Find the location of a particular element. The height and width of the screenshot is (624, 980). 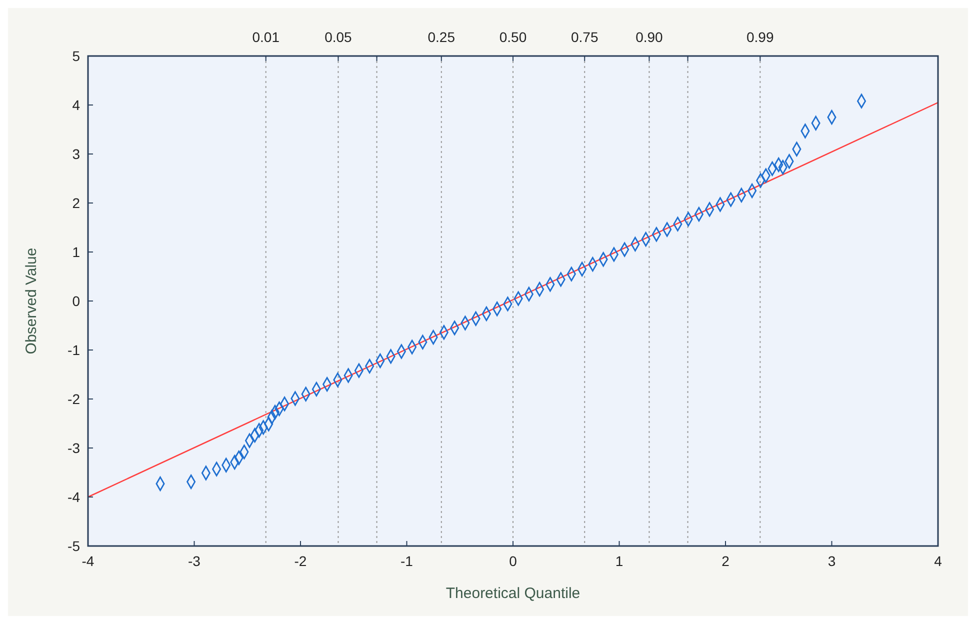

y-tick-label: -5 is located at coordinates (74, 546).